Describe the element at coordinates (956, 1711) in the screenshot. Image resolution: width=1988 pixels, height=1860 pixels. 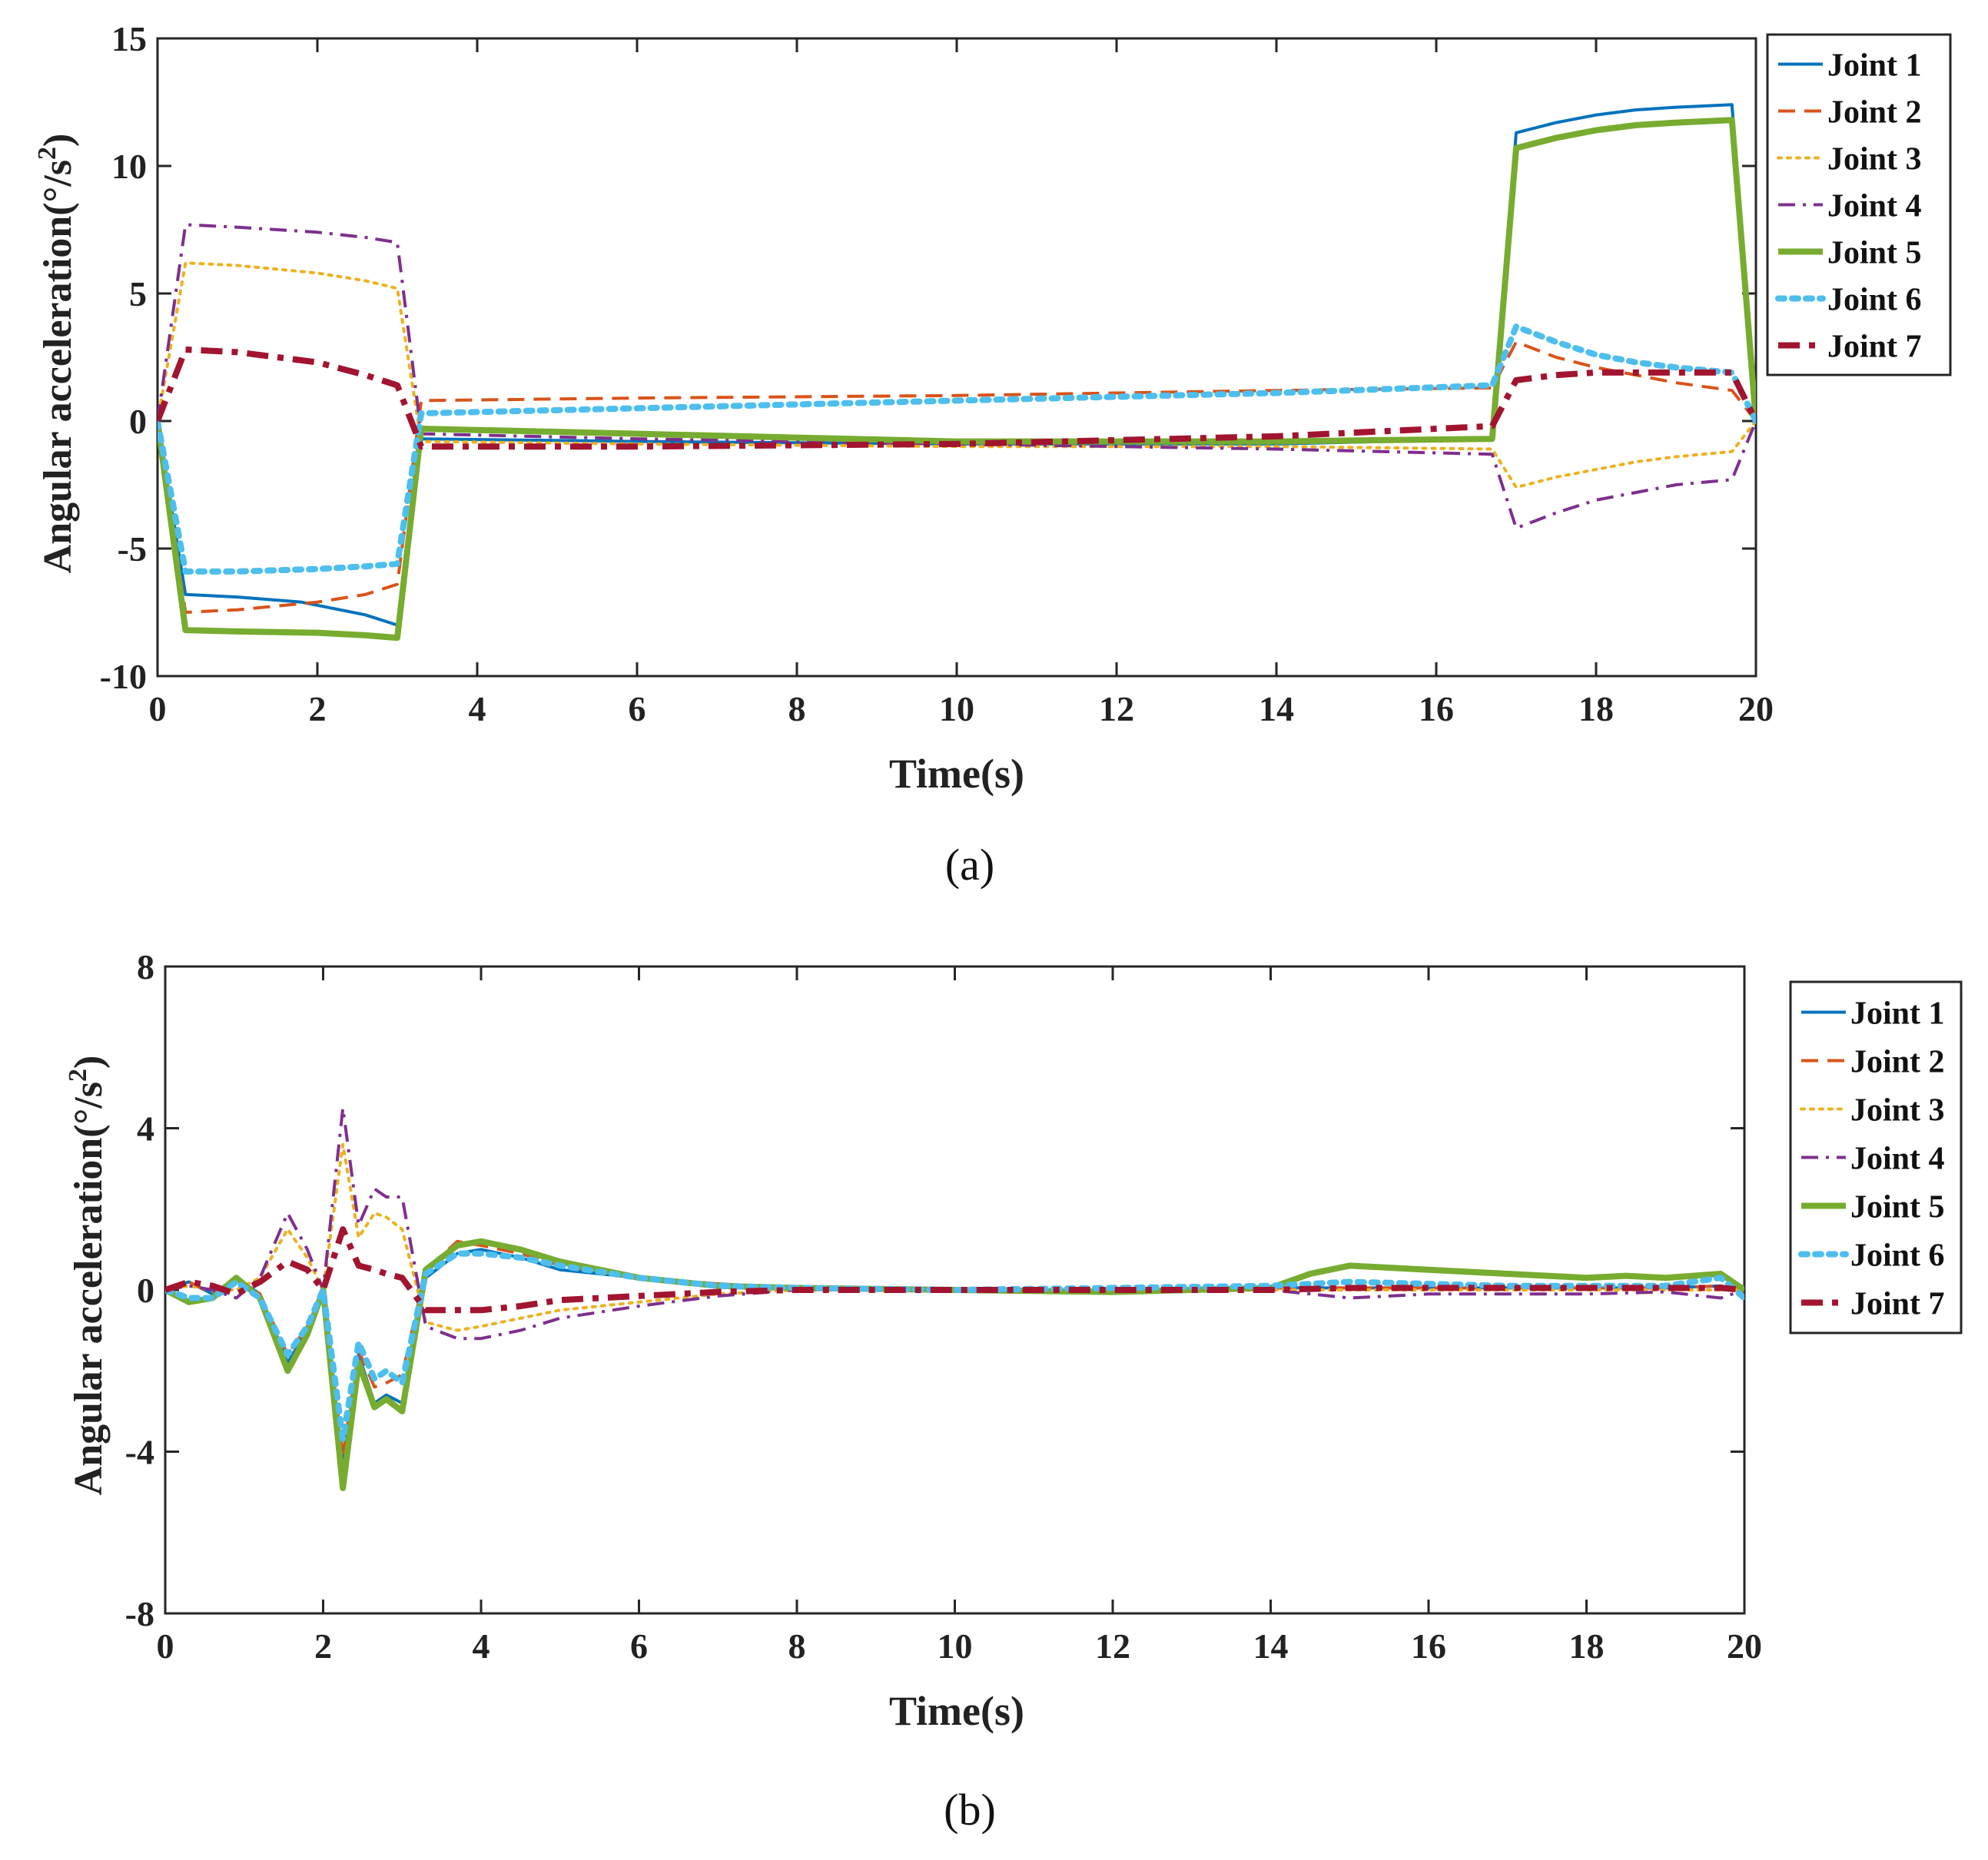
I see `panel-b-xlabel: Time(s)` at that location.